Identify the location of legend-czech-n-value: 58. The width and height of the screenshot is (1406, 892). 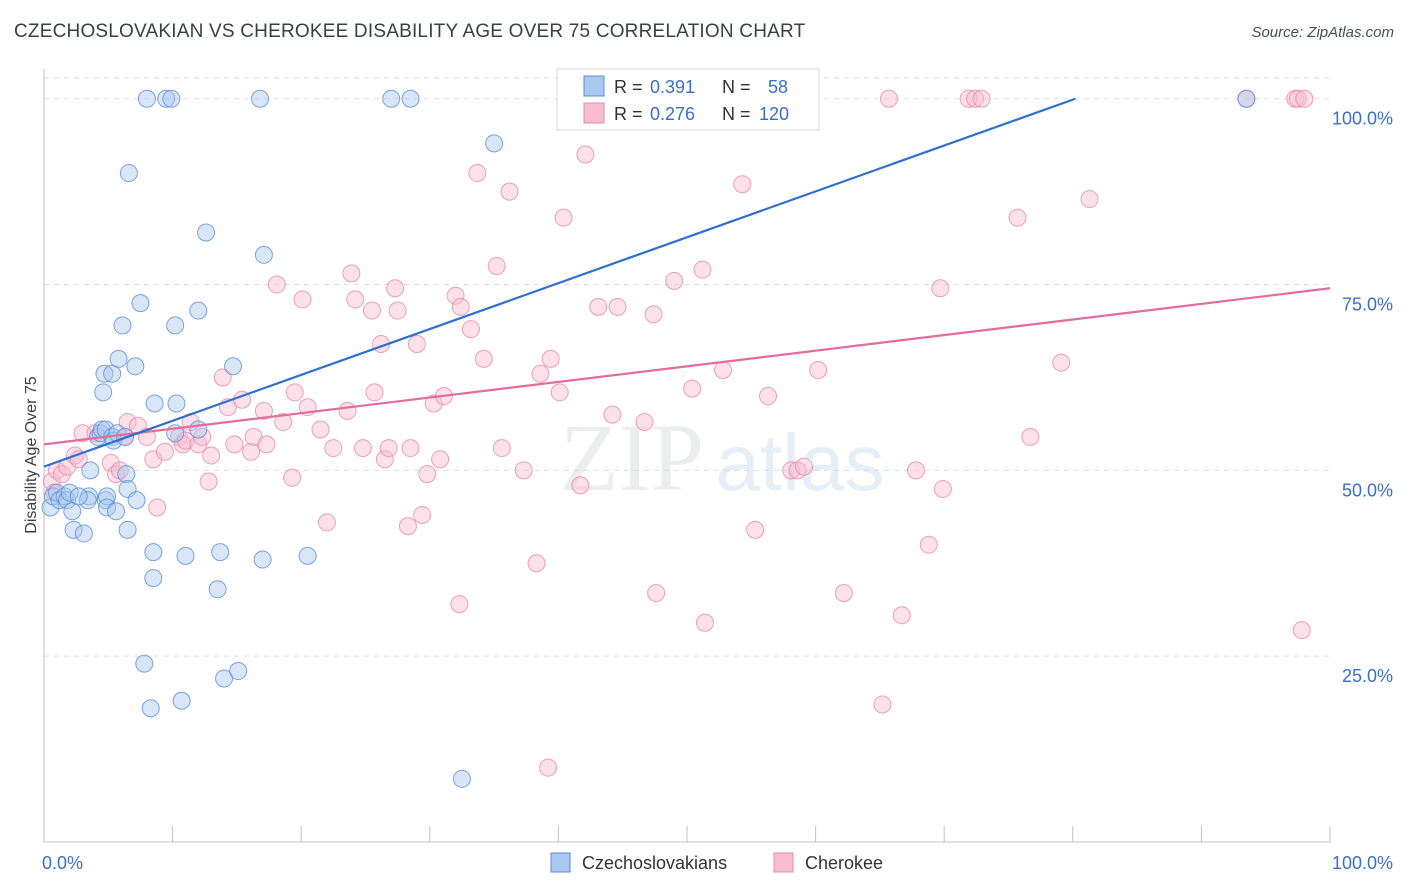
(778, 87).